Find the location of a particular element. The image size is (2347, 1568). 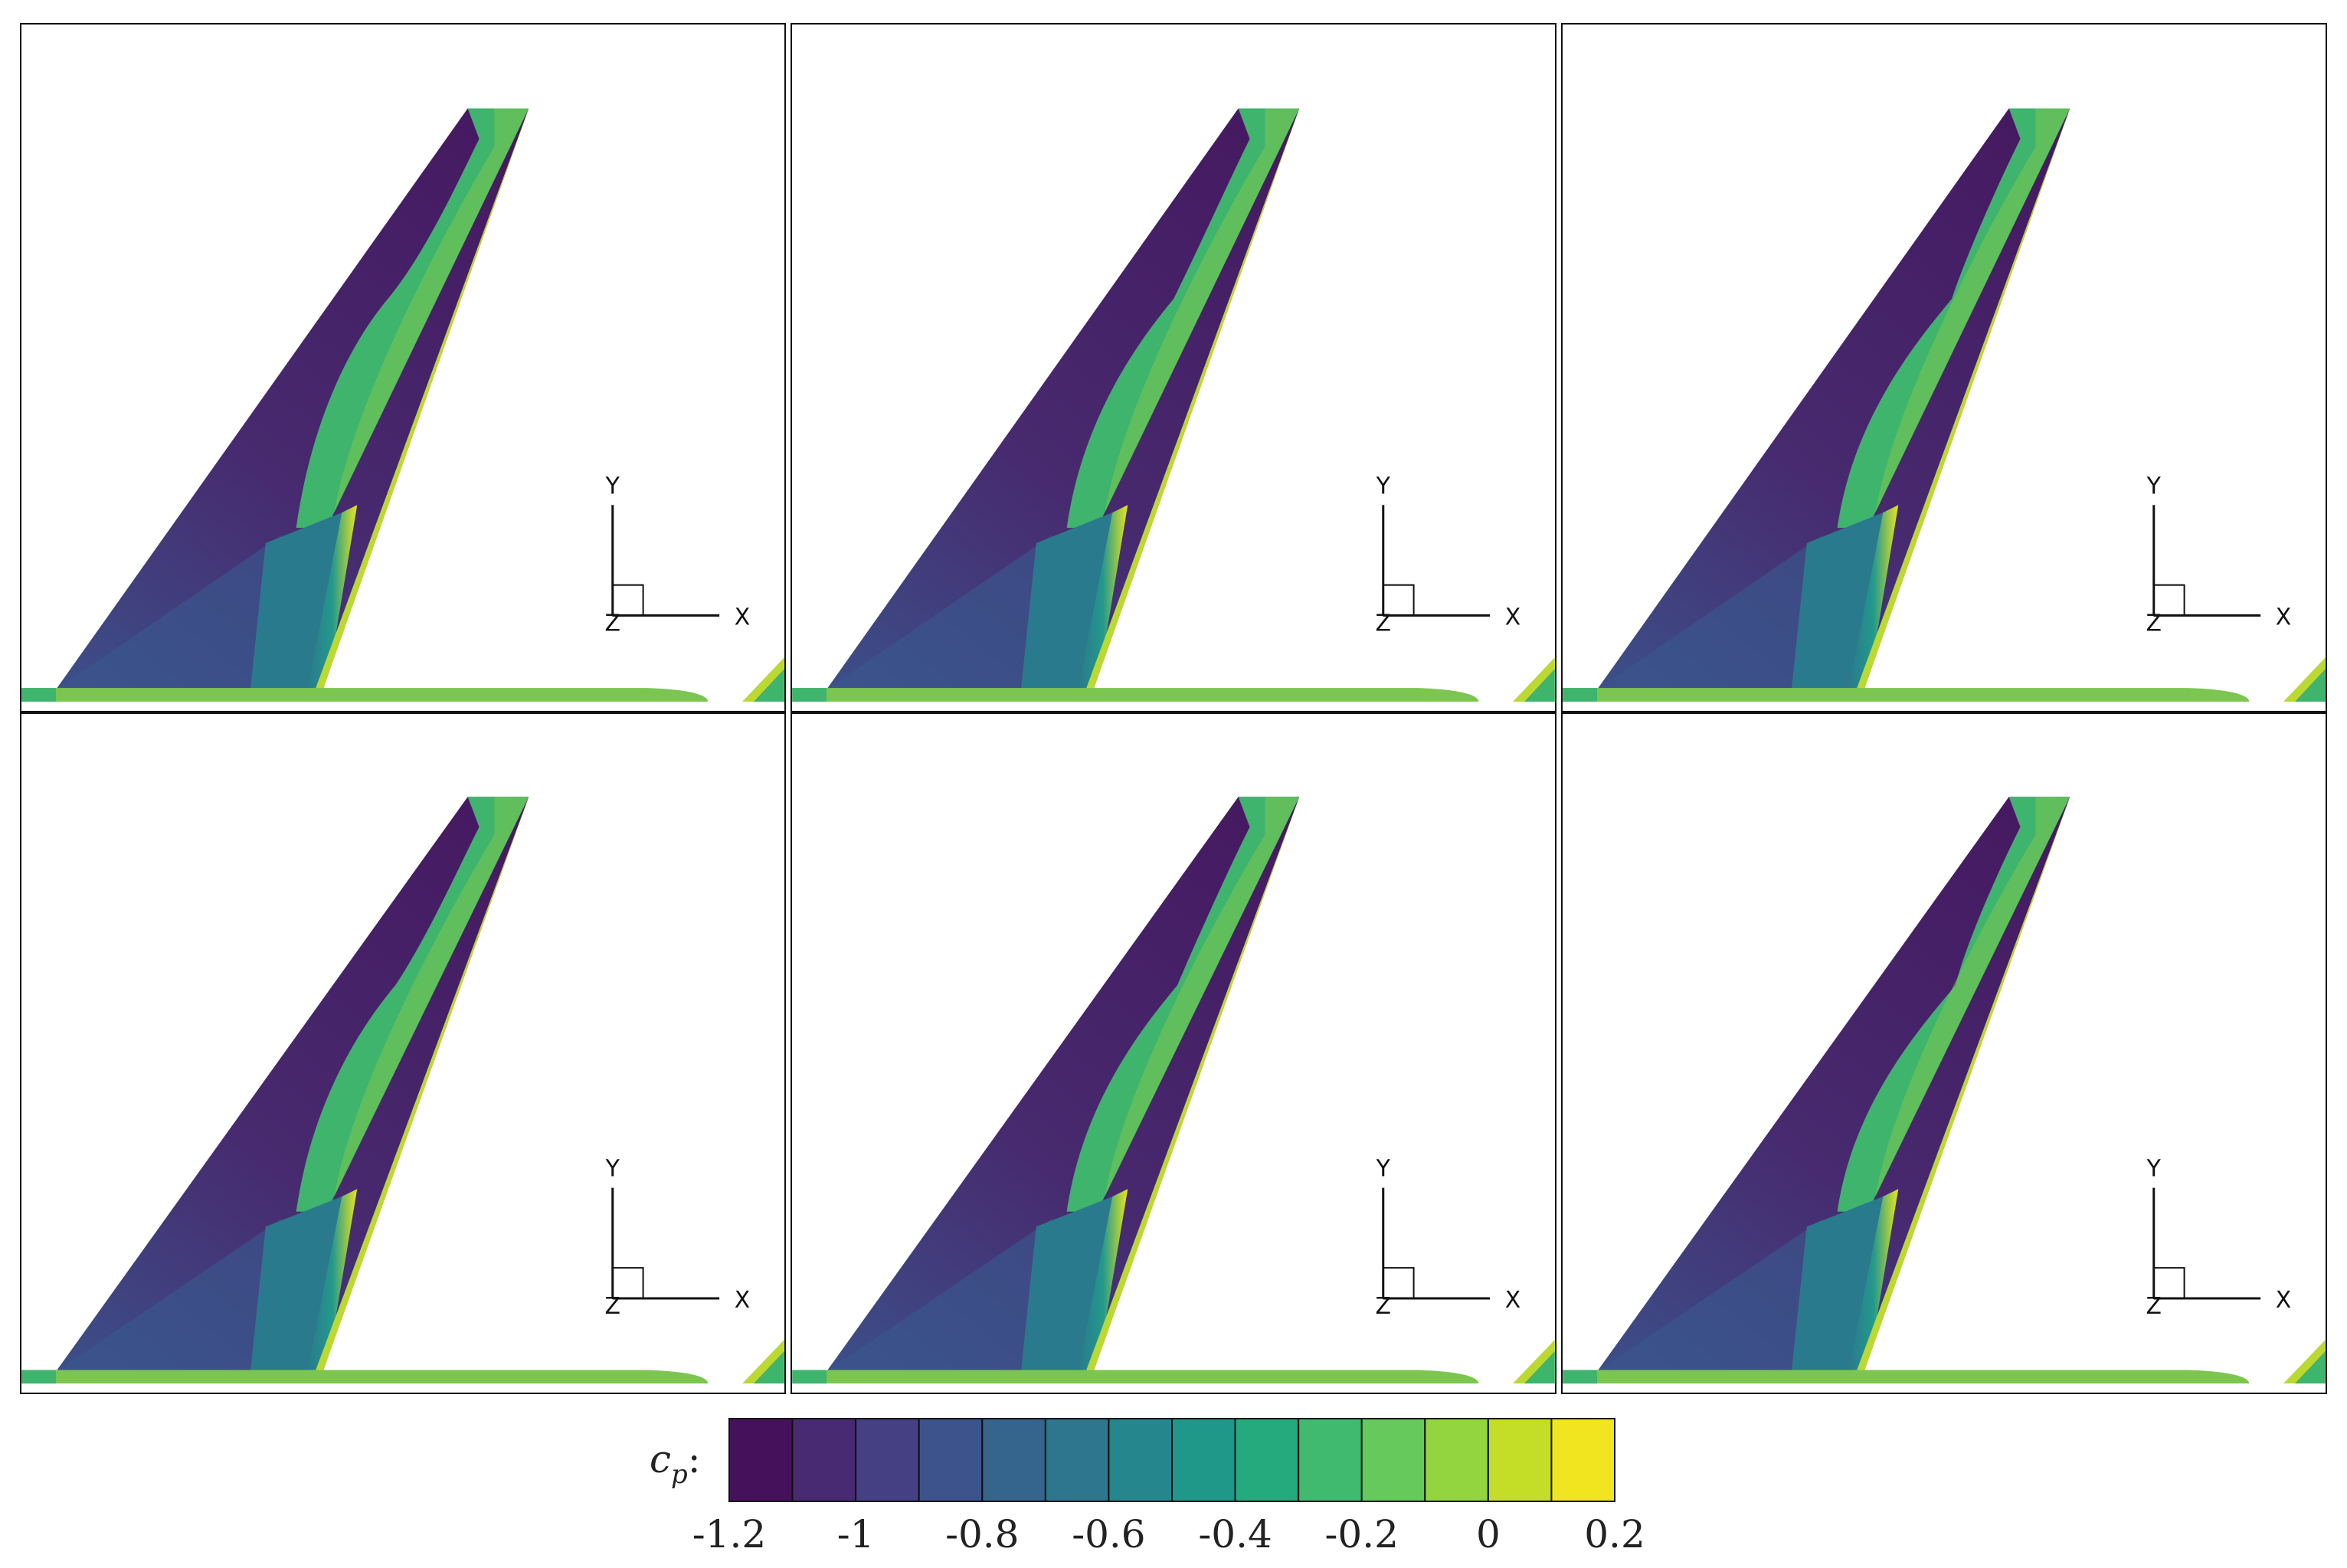

contour-panel-5: Y X Z is located at coordinates (1173, 1053).